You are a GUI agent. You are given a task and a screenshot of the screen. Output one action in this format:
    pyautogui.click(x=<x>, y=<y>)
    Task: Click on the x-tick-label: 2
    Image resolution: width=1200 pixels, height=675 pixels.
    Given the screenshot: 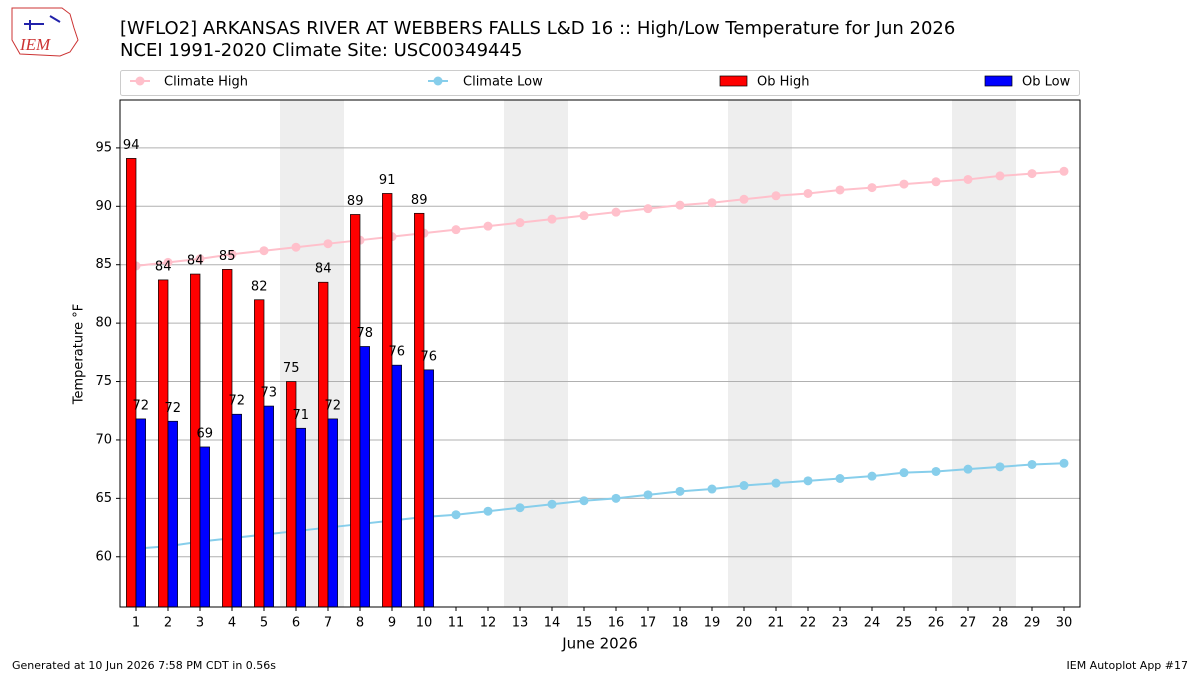 What is the action you would take?
    pyautogui.click(x=168, y=623)
    